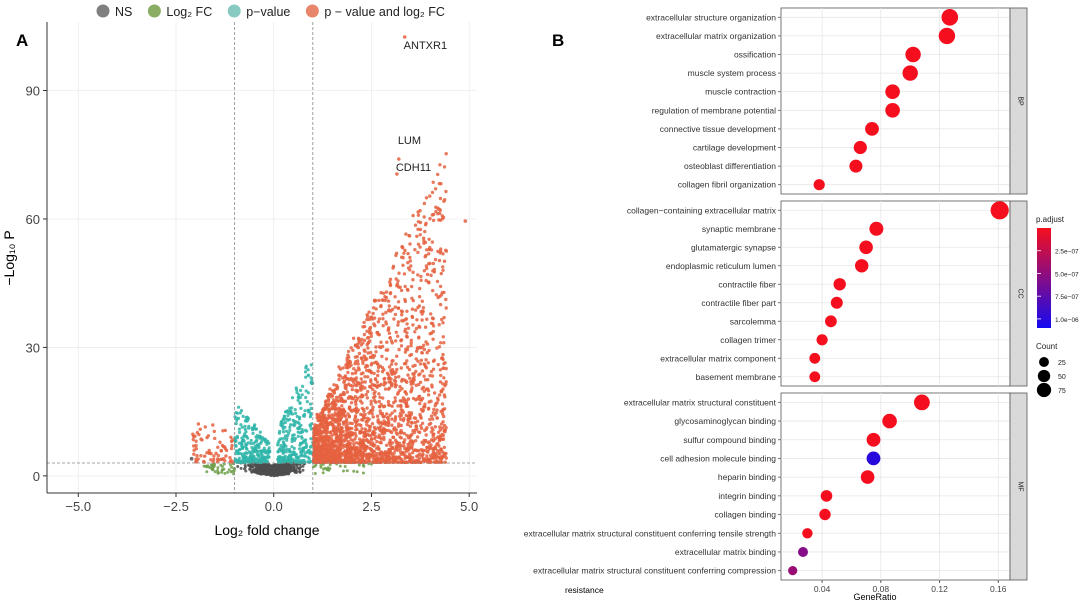 The image size is (1084, 607). I want to click on dotplot-term-label: cartilage development, so click(735, 148).